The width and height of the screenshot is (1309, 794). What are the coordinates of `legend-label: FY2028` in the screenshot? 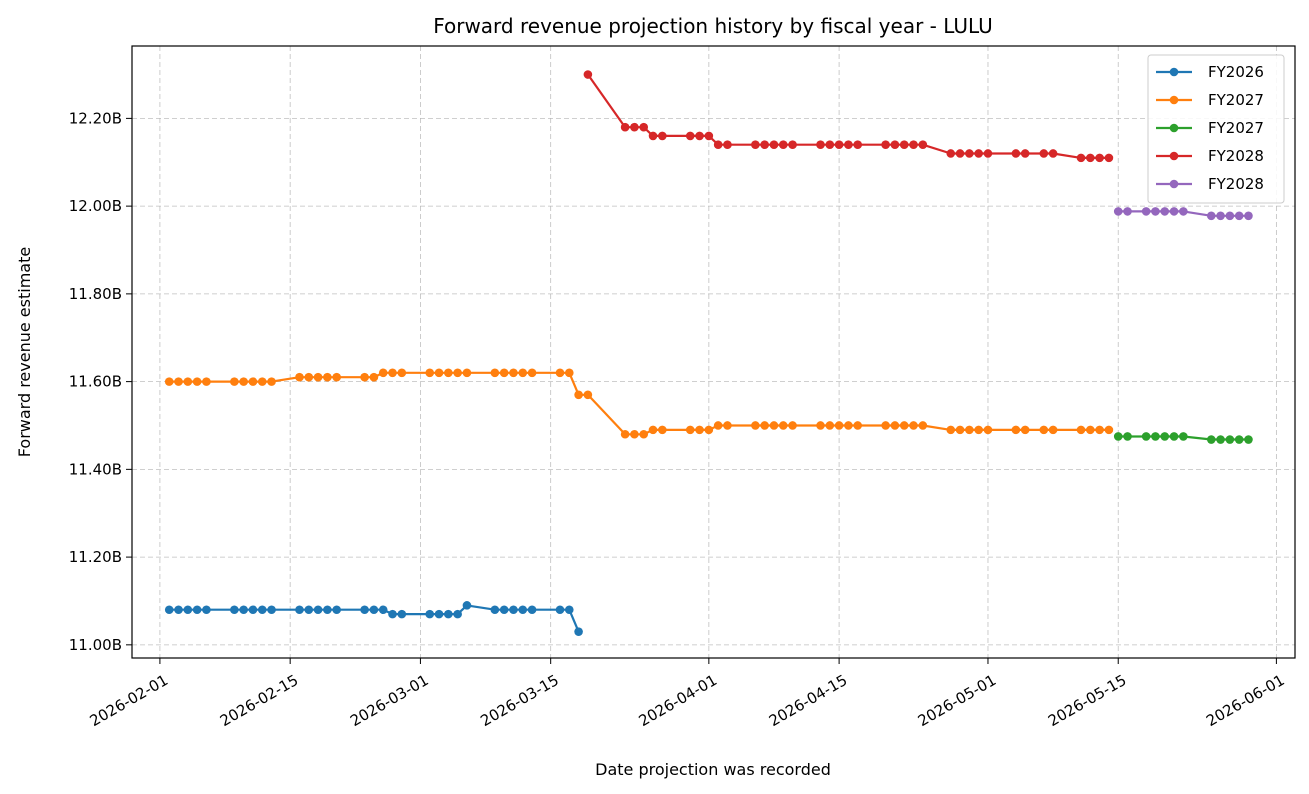 It's located at (1236, 156).